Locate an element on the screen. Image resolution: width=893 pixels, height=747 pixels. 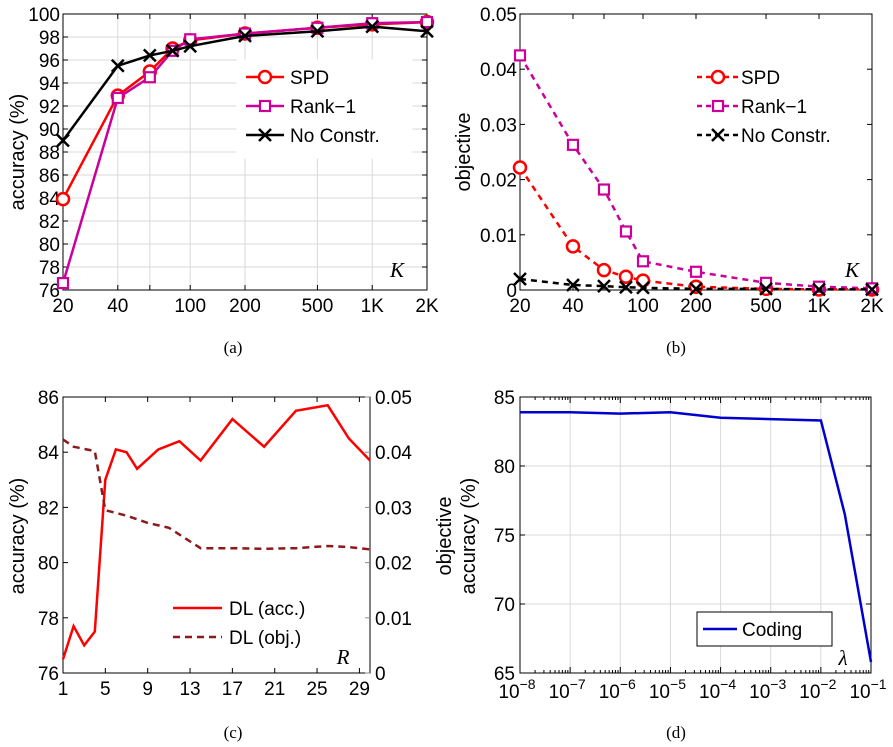
x-tick-label: 25 is located at coordinates (316, 689).